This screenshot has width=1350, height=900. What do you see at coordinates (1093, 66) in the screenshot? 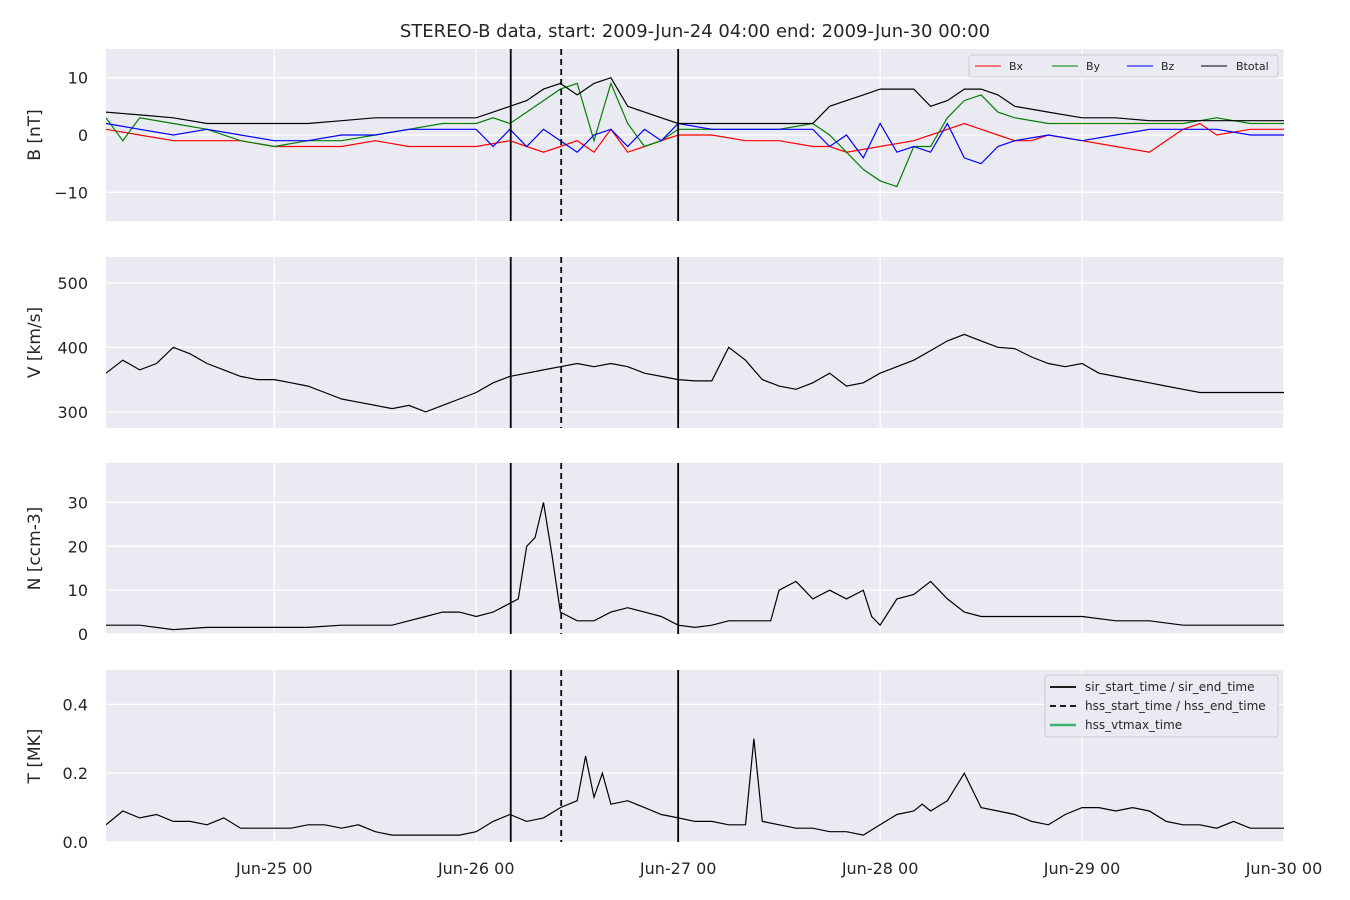
I see `legend-label-by: By` at bounding box center [1093, 66].